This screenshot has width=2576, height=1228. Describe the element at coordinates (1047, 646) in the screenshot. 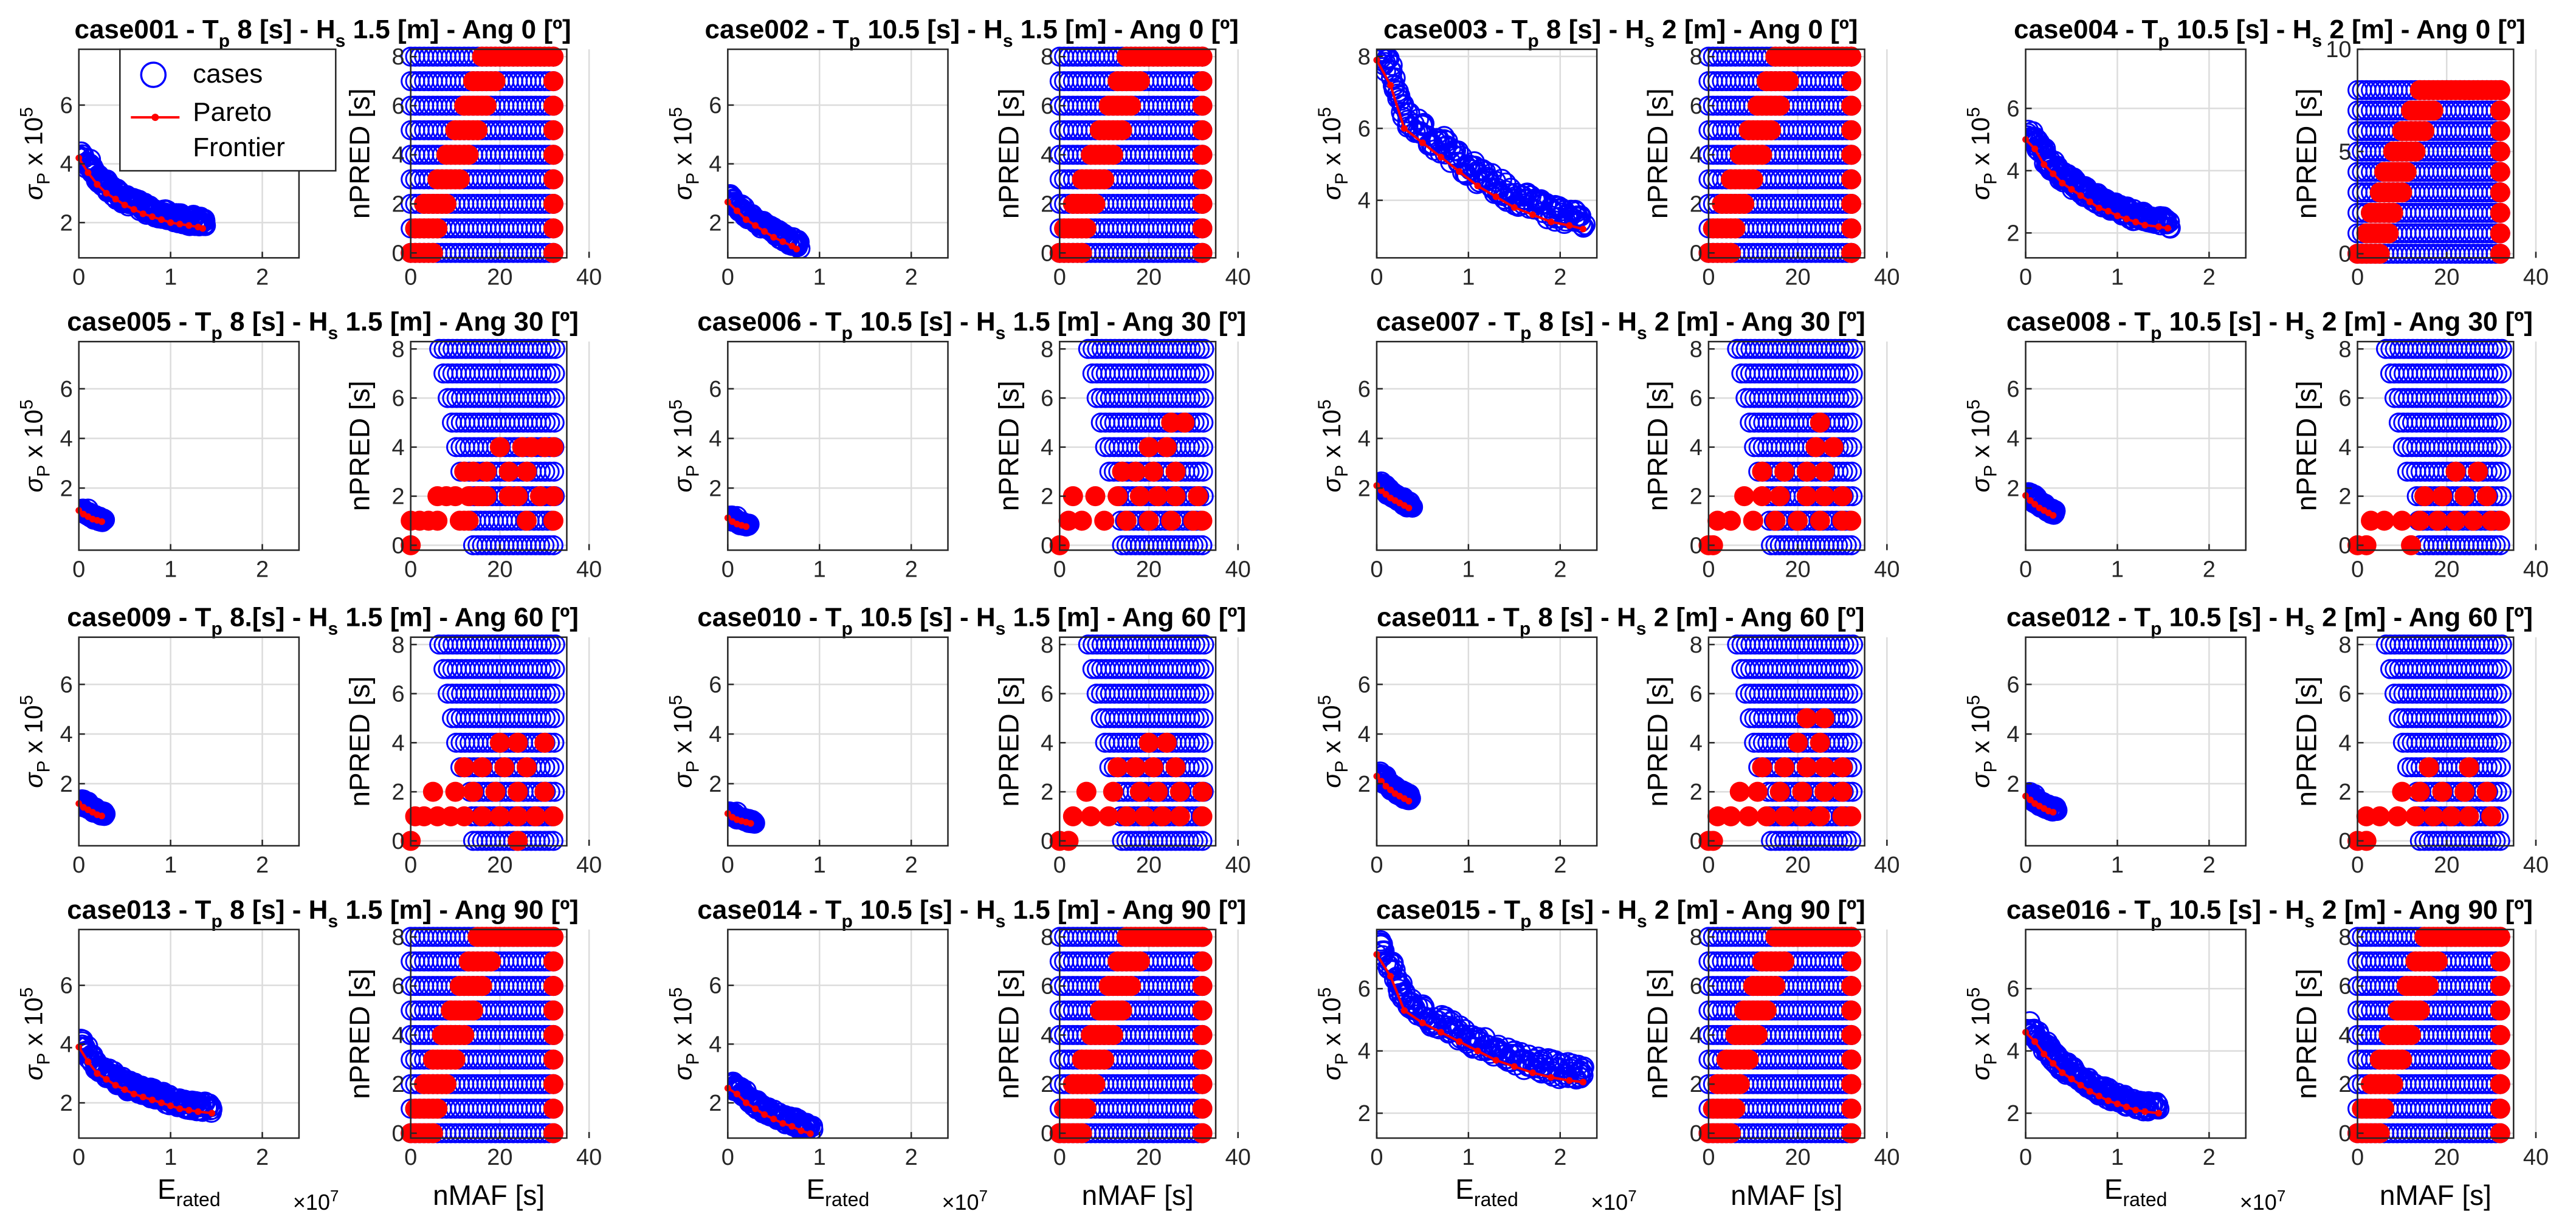

I see `case010-npred-plot-ytick-label: 8` at that location.